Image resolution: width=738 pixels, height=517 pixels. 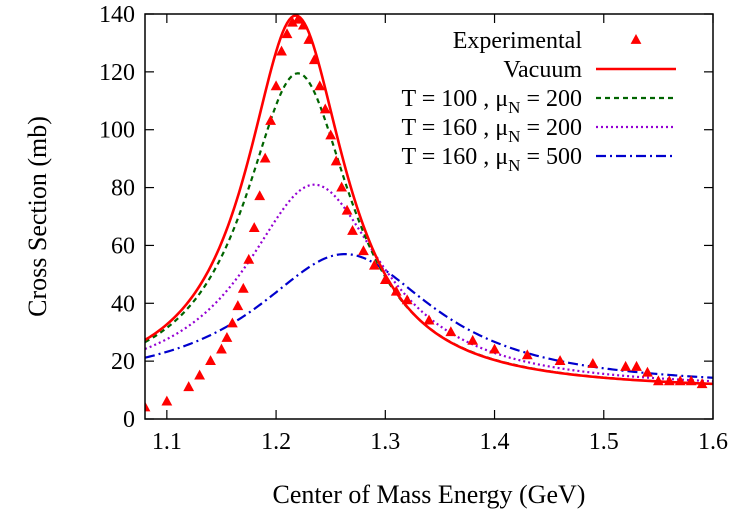 What do you see at coordinates (129, 420) in the screenshot?
I see `y-tick-label: 0` at bounding box center [129, 420].